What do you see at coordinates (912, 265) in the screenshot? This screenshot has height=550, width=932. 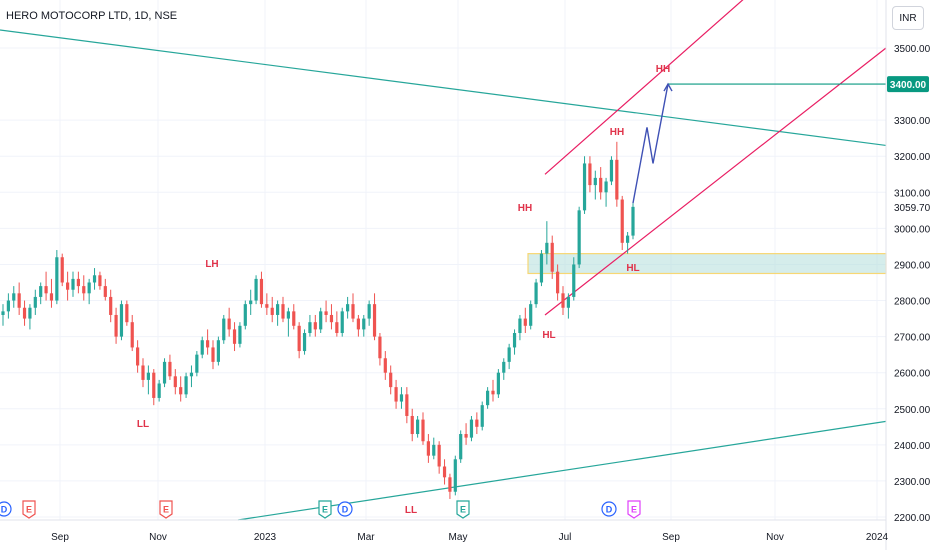 I see `y-tick-label: 2900.00` at bounding box center [912, 265].